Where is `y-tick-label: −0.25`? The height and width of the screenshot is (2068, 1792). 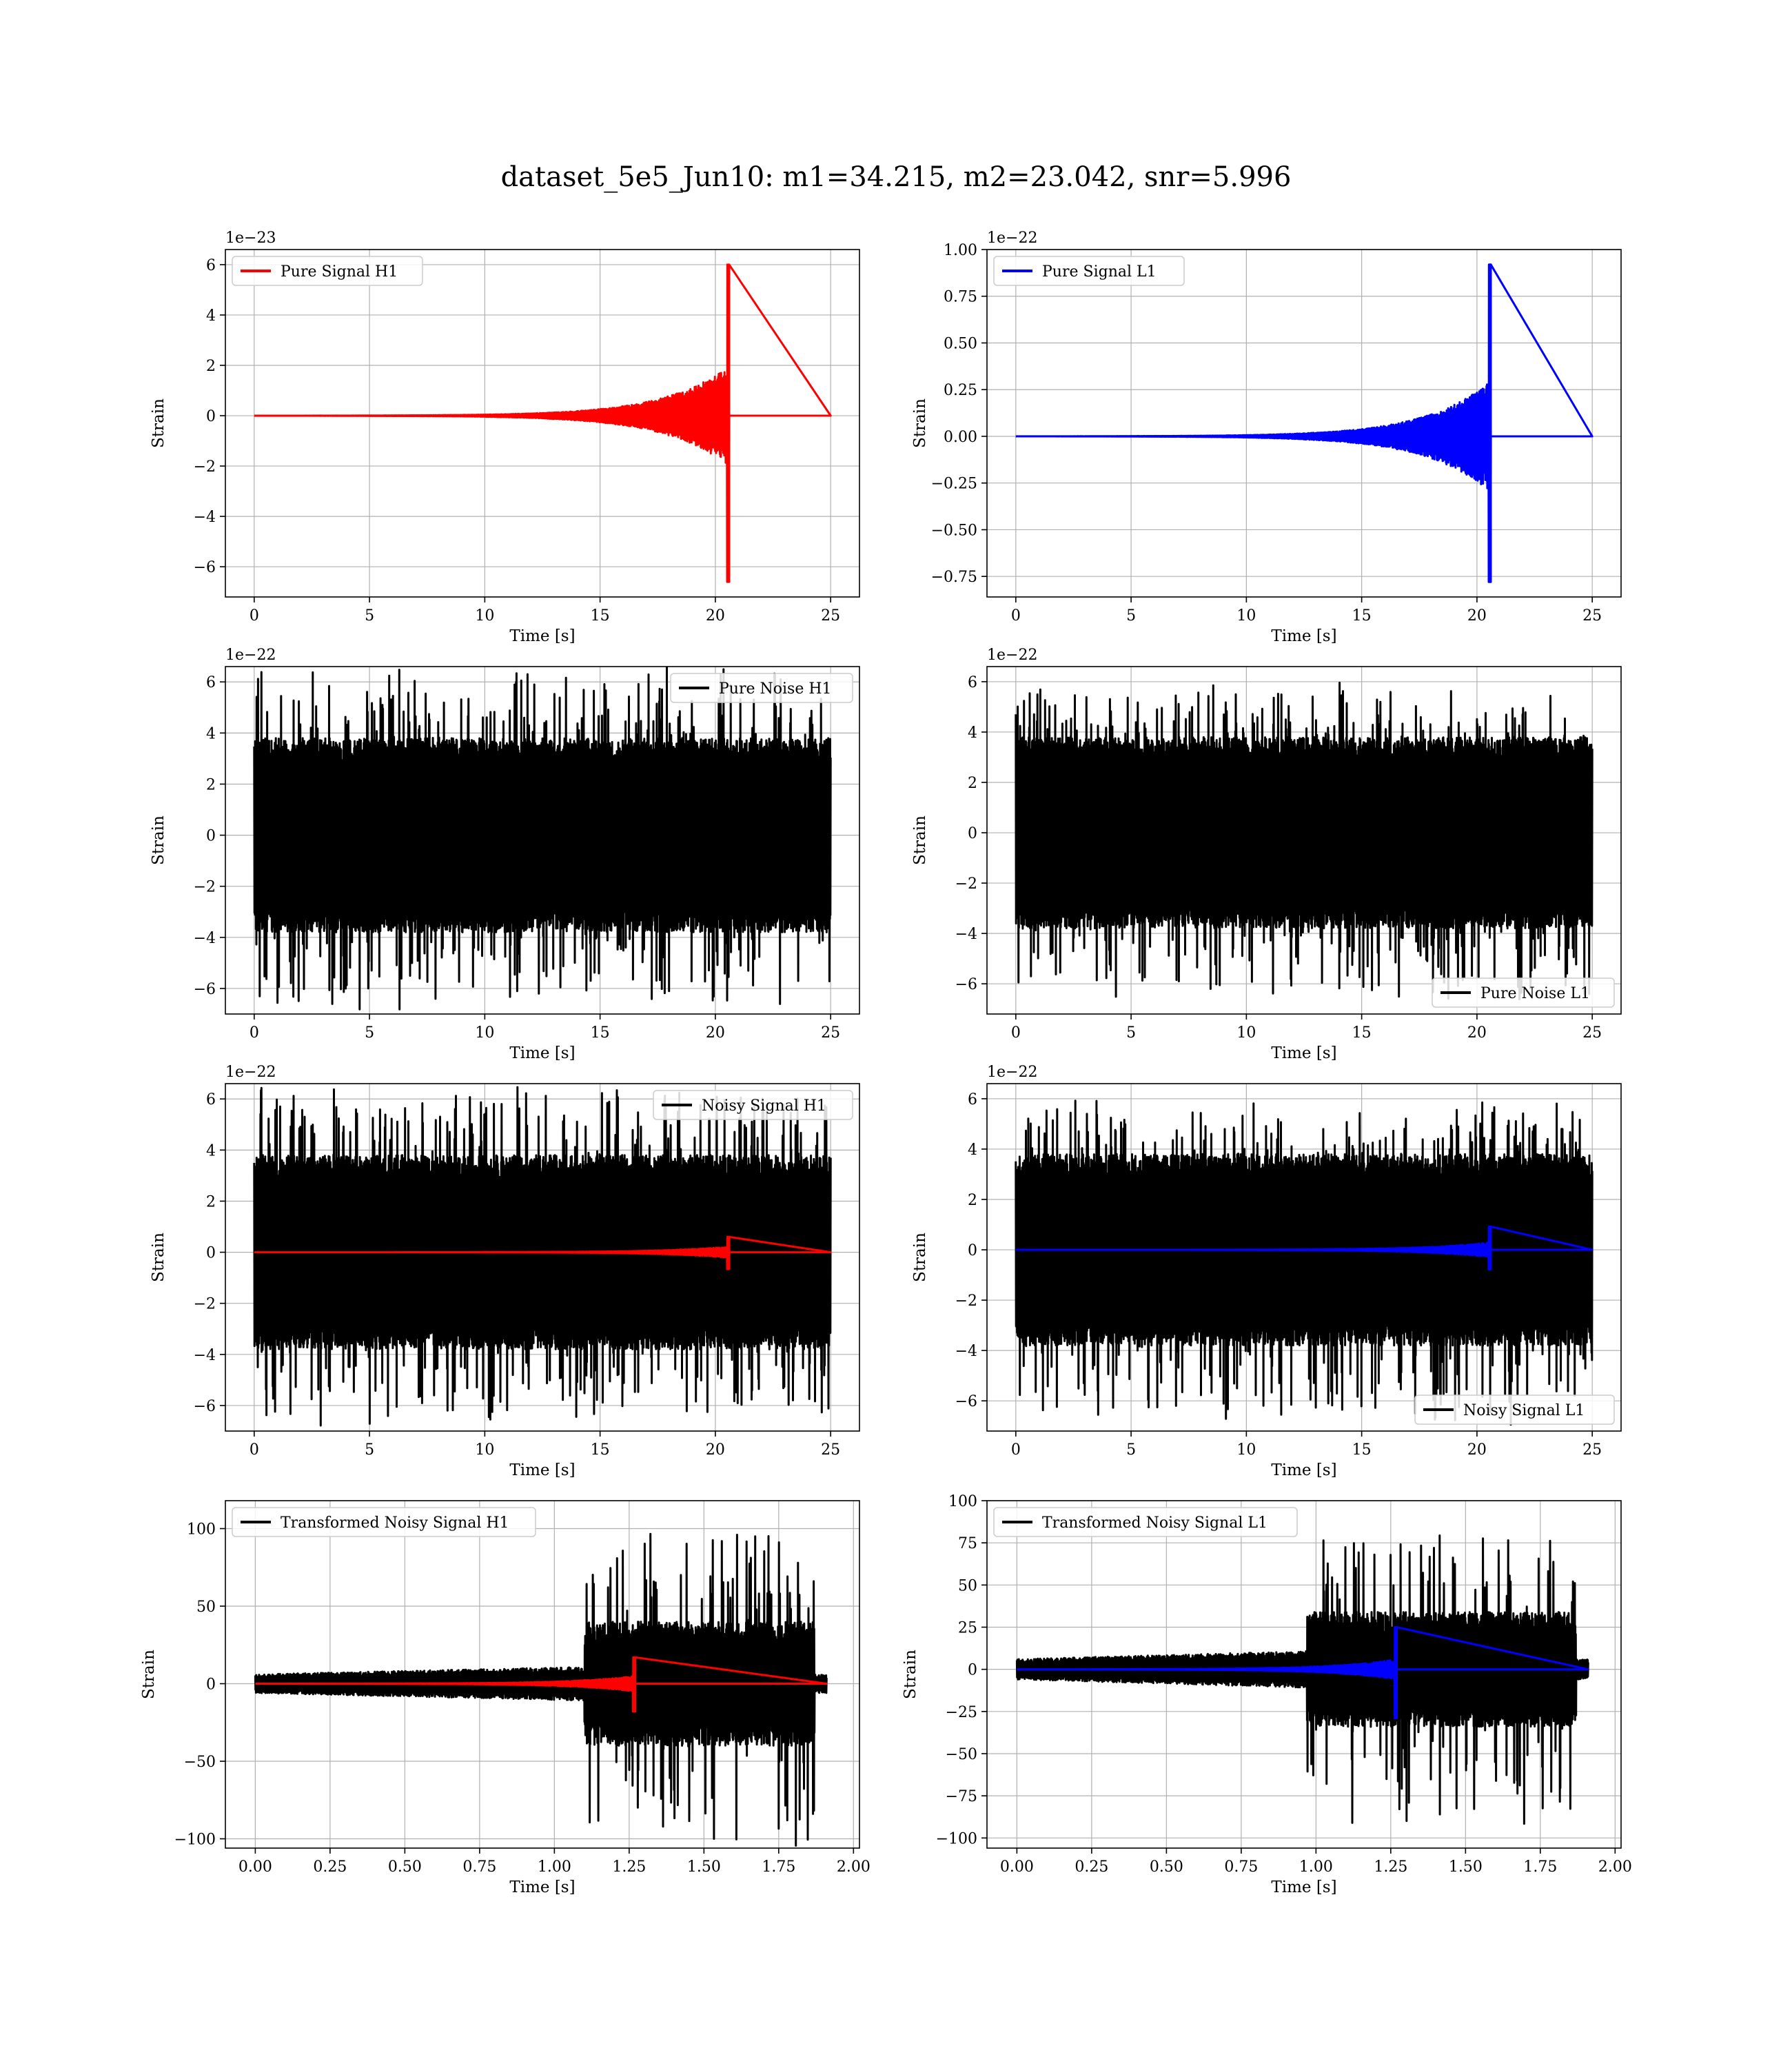 y-tick-label: −0.25 is located at coordinates (954, 484).